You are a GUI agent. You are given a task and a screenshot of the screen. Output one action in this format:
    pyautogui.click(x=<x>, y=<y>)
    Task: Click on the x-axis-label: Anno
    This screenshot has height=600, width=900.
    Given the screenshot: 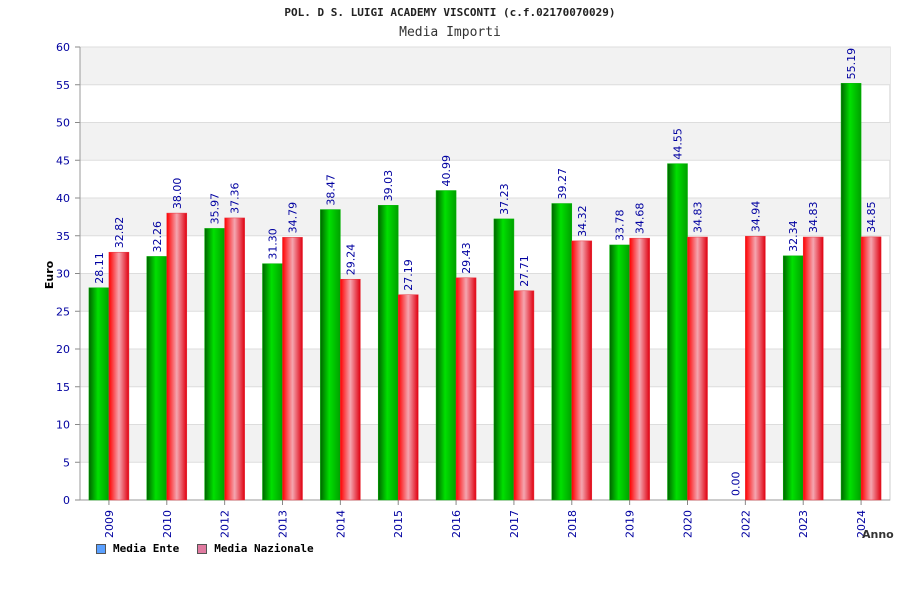 What is the action you would take?
    pyautogui.click(x=878, y=534)
    